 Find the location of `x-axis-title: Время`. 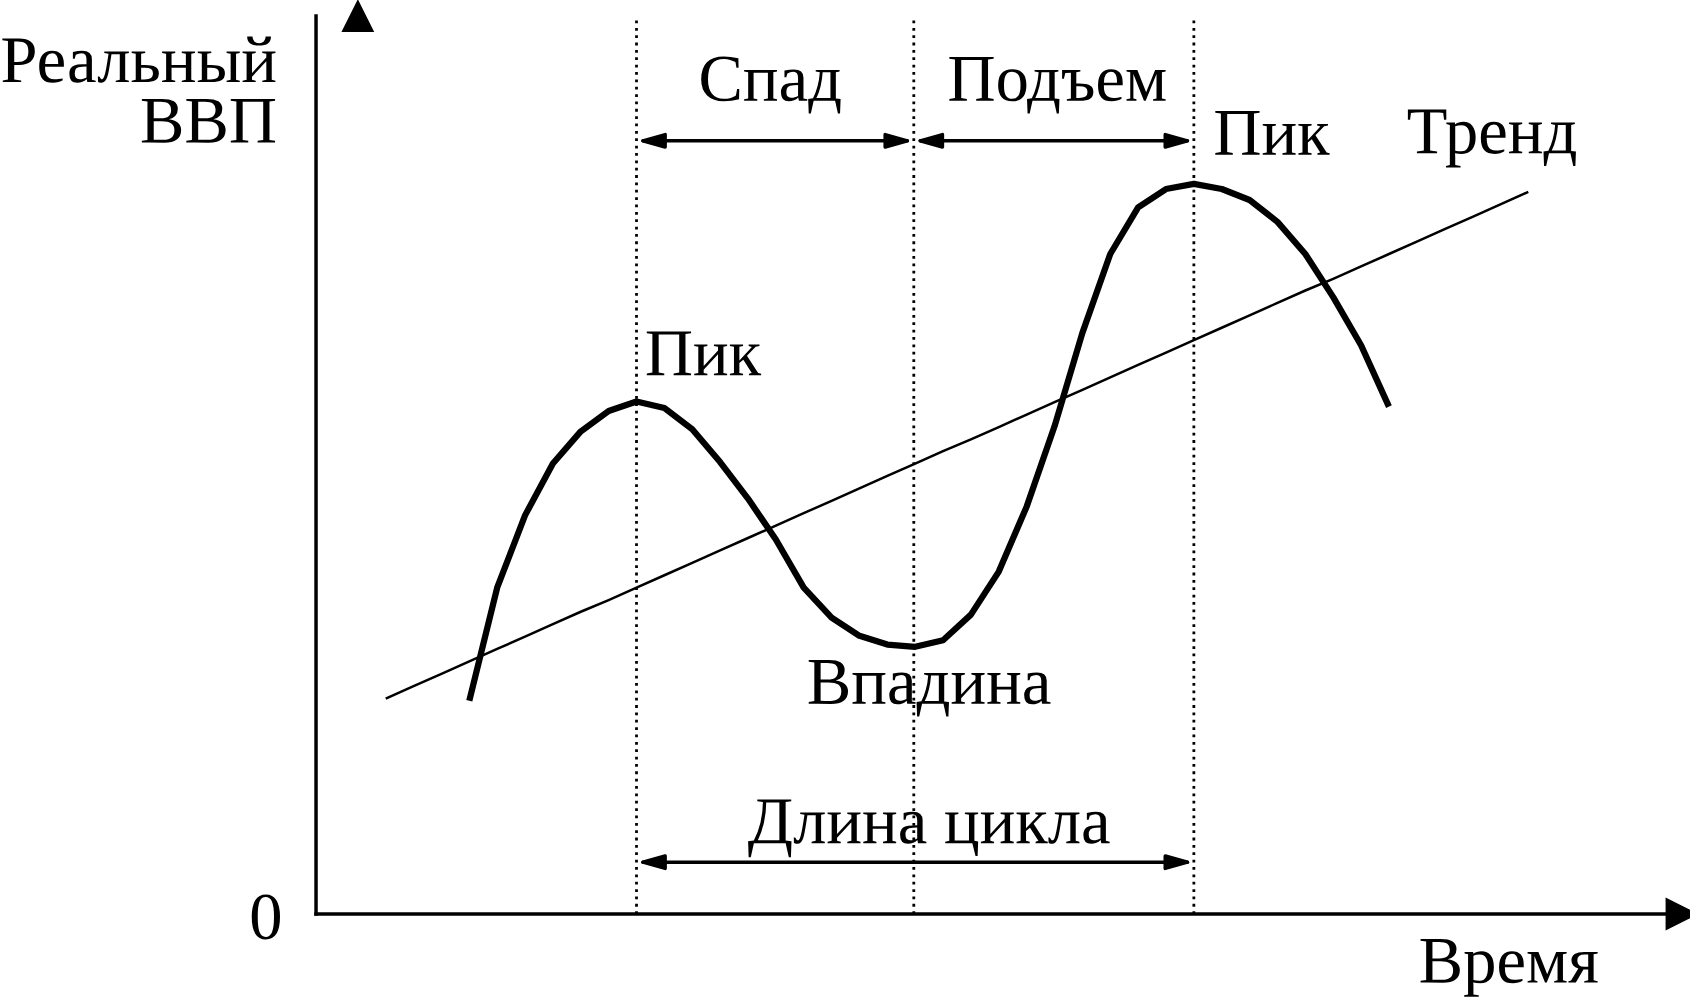

x-axis-title: Время is located at coordinates (1509, 967).